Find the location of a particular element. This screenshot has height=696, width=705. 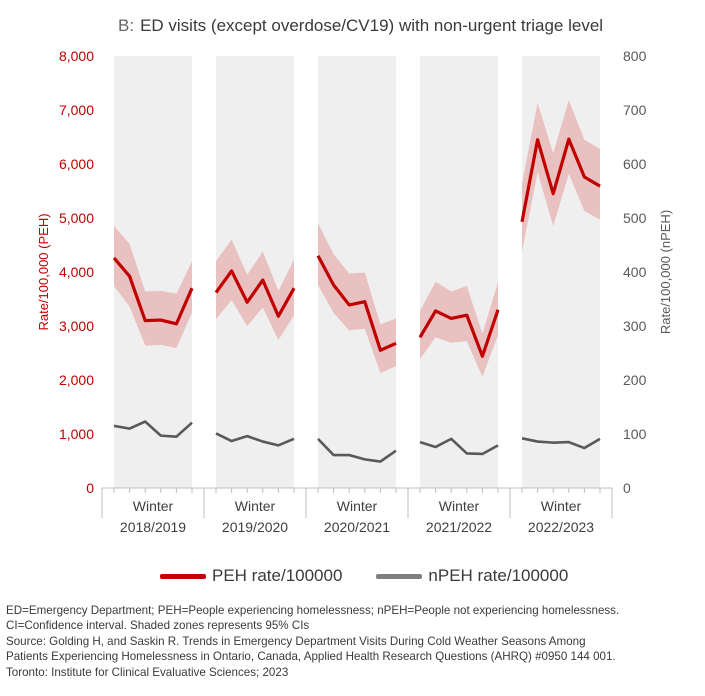

y-tick-label-right: 300 is located at coordinates (635, 326).